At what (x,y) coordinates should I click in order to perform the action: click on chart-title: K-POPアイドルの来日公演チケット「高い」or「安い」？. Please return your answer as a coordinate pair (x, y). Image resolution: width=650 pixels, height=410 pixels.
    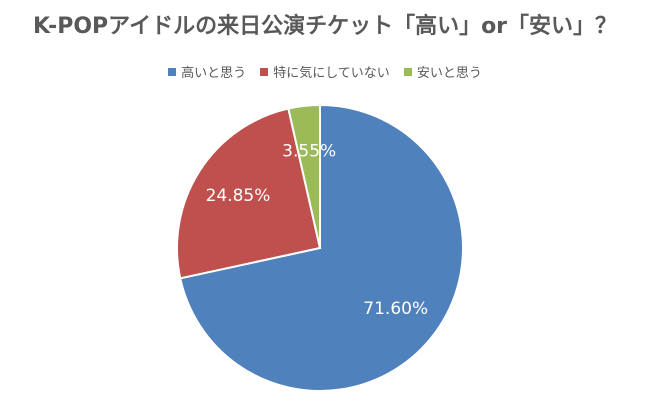
    Looking at the image, I should click on (325, 26).